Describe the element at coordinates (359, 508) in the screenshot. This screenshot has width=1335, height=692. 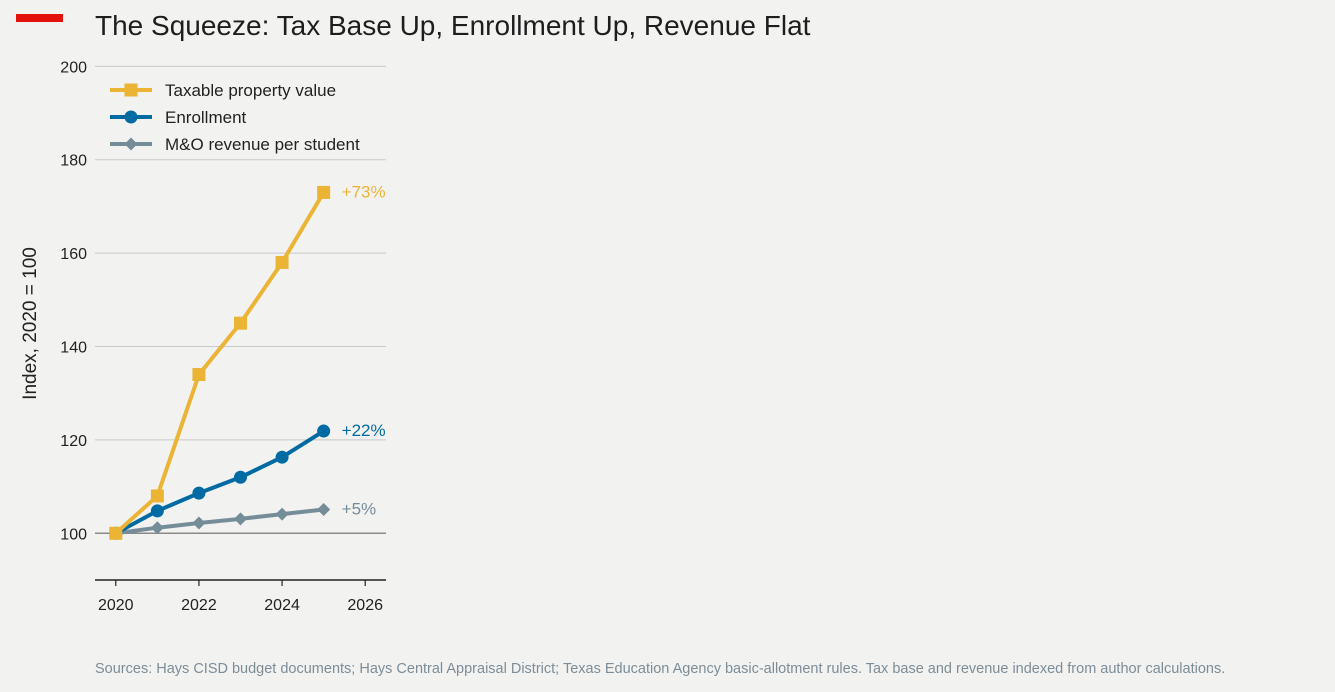
I see `end-label: +5%` at that location.